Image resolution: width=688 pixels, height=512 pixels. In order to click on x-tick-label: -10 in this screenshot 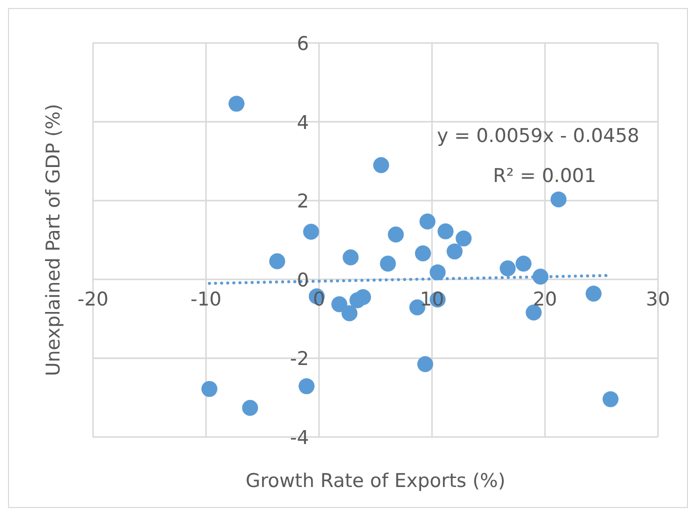, I will do `click(206, 299)`.